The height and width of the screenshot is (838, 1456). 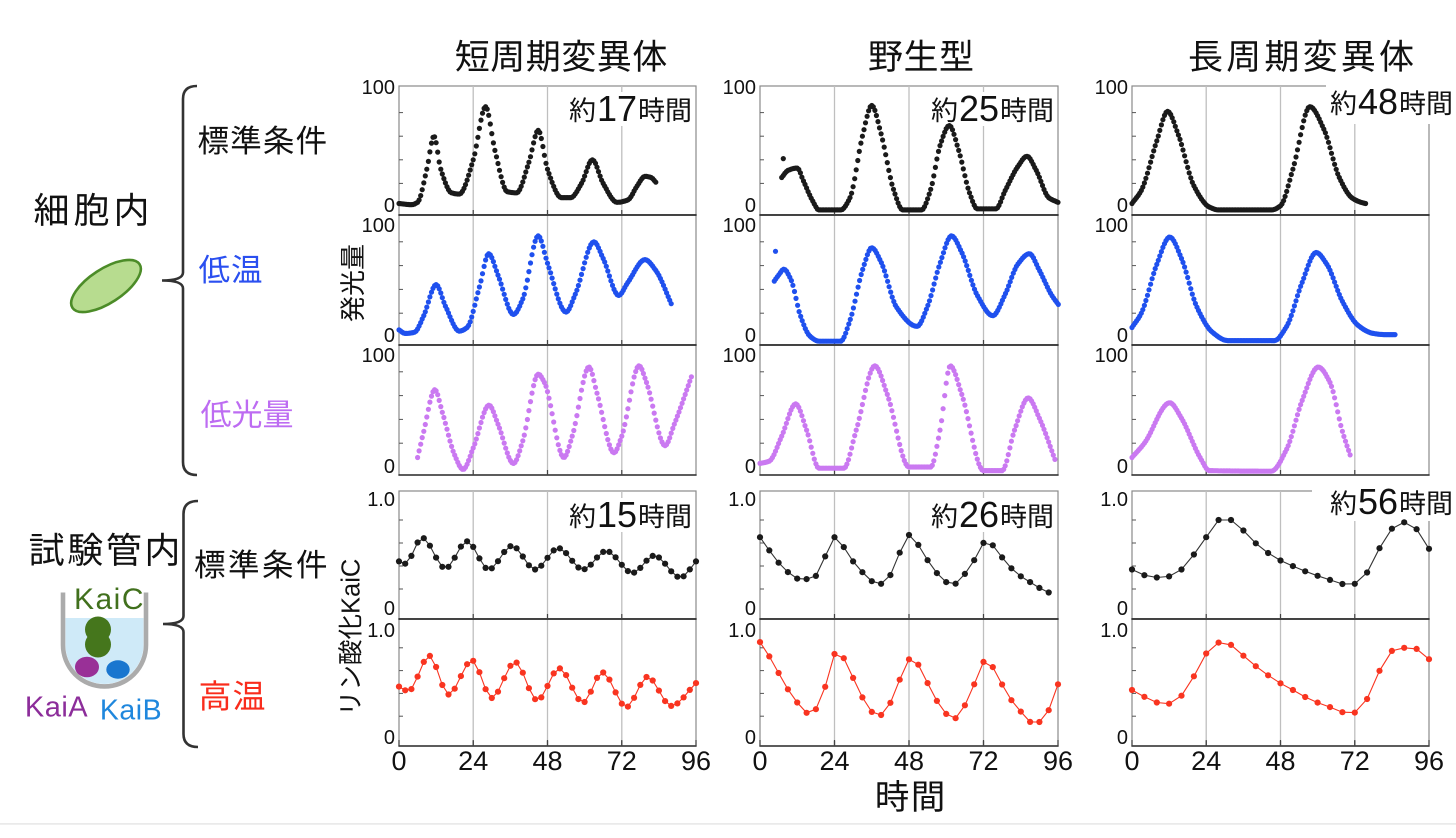 What do you see at coordinates (1378, 501) in the screenshot?
I see `svg-text: 56` at bounding box center [1378, 501].